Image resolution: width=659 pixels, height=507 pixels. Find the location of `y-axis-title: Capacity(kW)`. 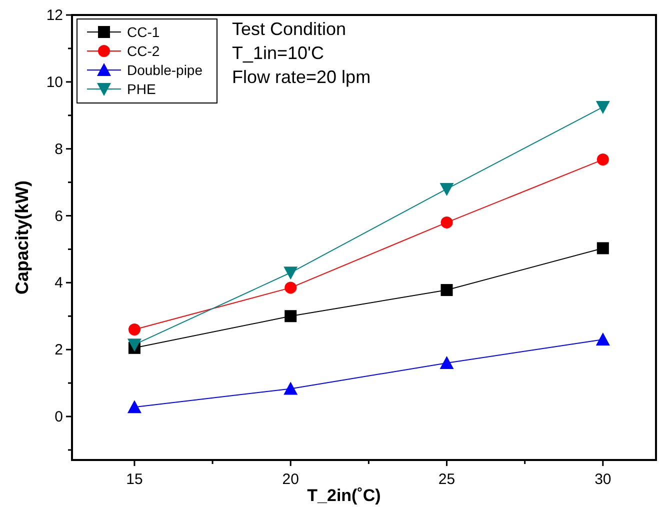

y-axis-title: Capacity(kW) is located at coordinates (22, 237).